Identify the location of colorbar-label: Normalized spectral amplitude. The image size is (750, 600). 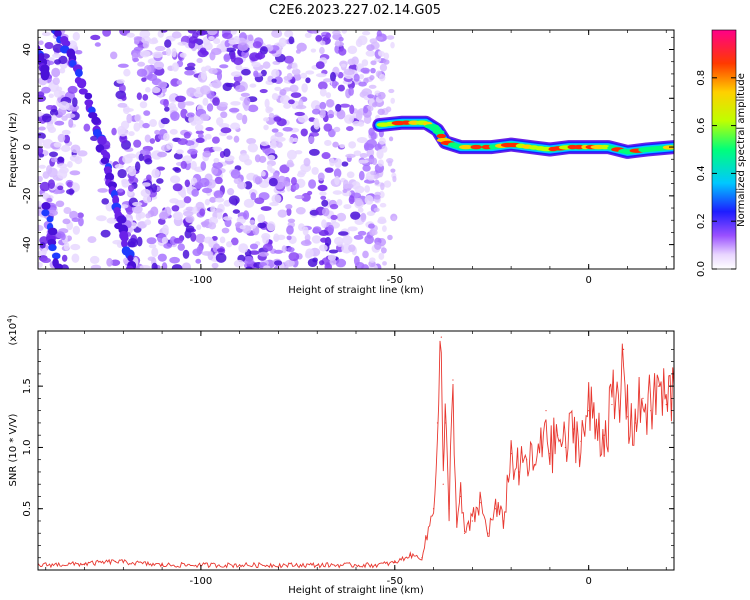
(741, 150).